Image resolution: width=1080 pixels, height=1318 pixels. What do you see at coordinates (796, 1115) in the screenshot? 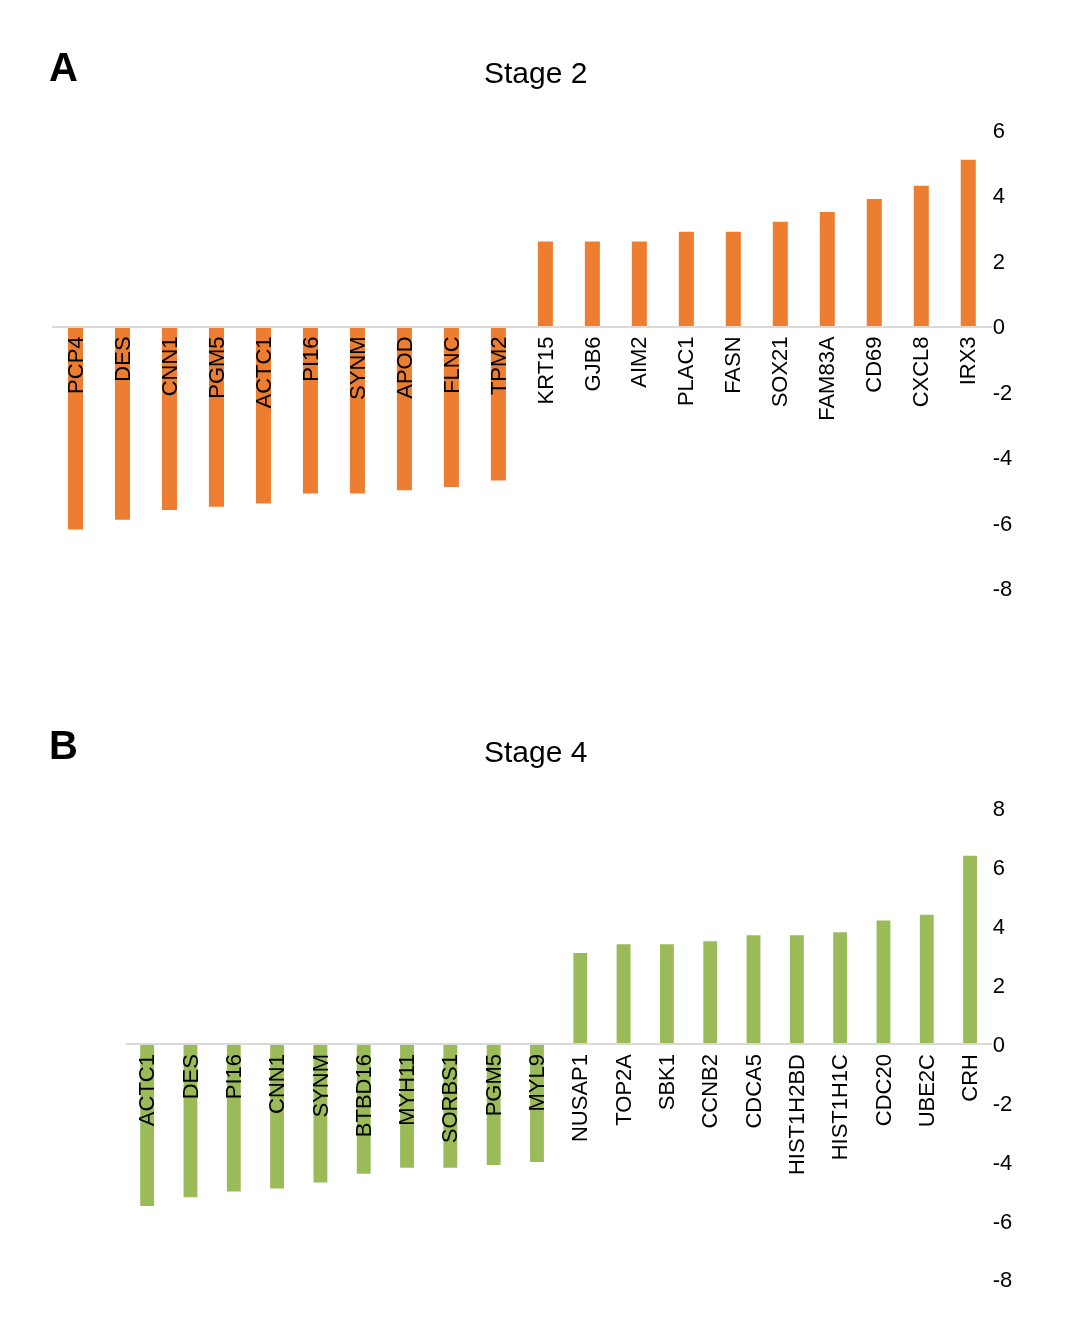
I see `x-tick-label: HIST1H2BD` at bounding box center [796, 1115].